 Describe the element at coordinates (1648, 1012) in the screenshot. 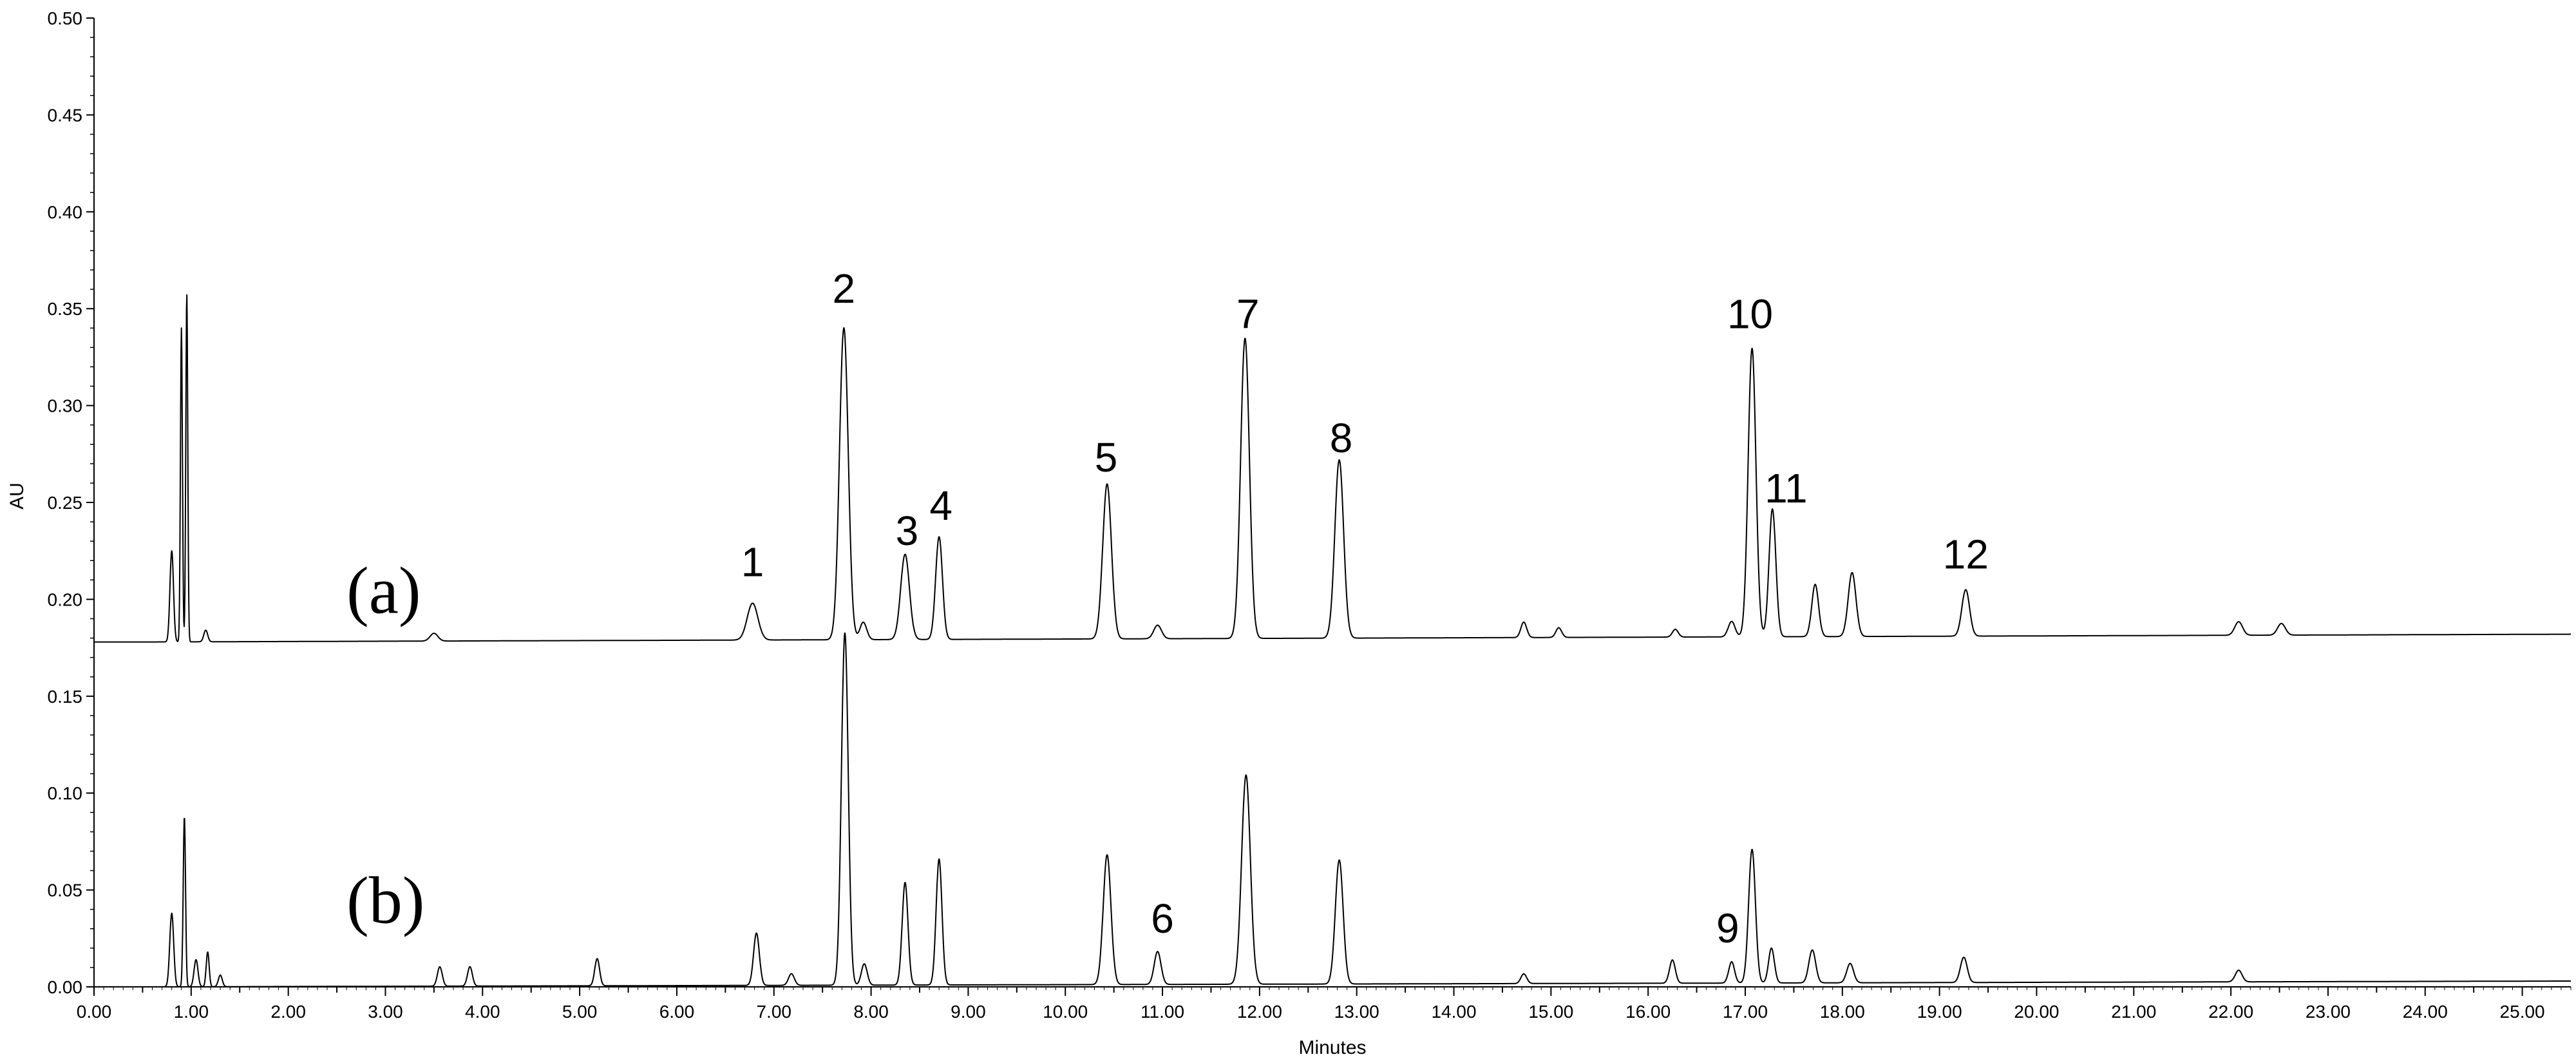

I see `x-tick-label: 16.00` at that location.